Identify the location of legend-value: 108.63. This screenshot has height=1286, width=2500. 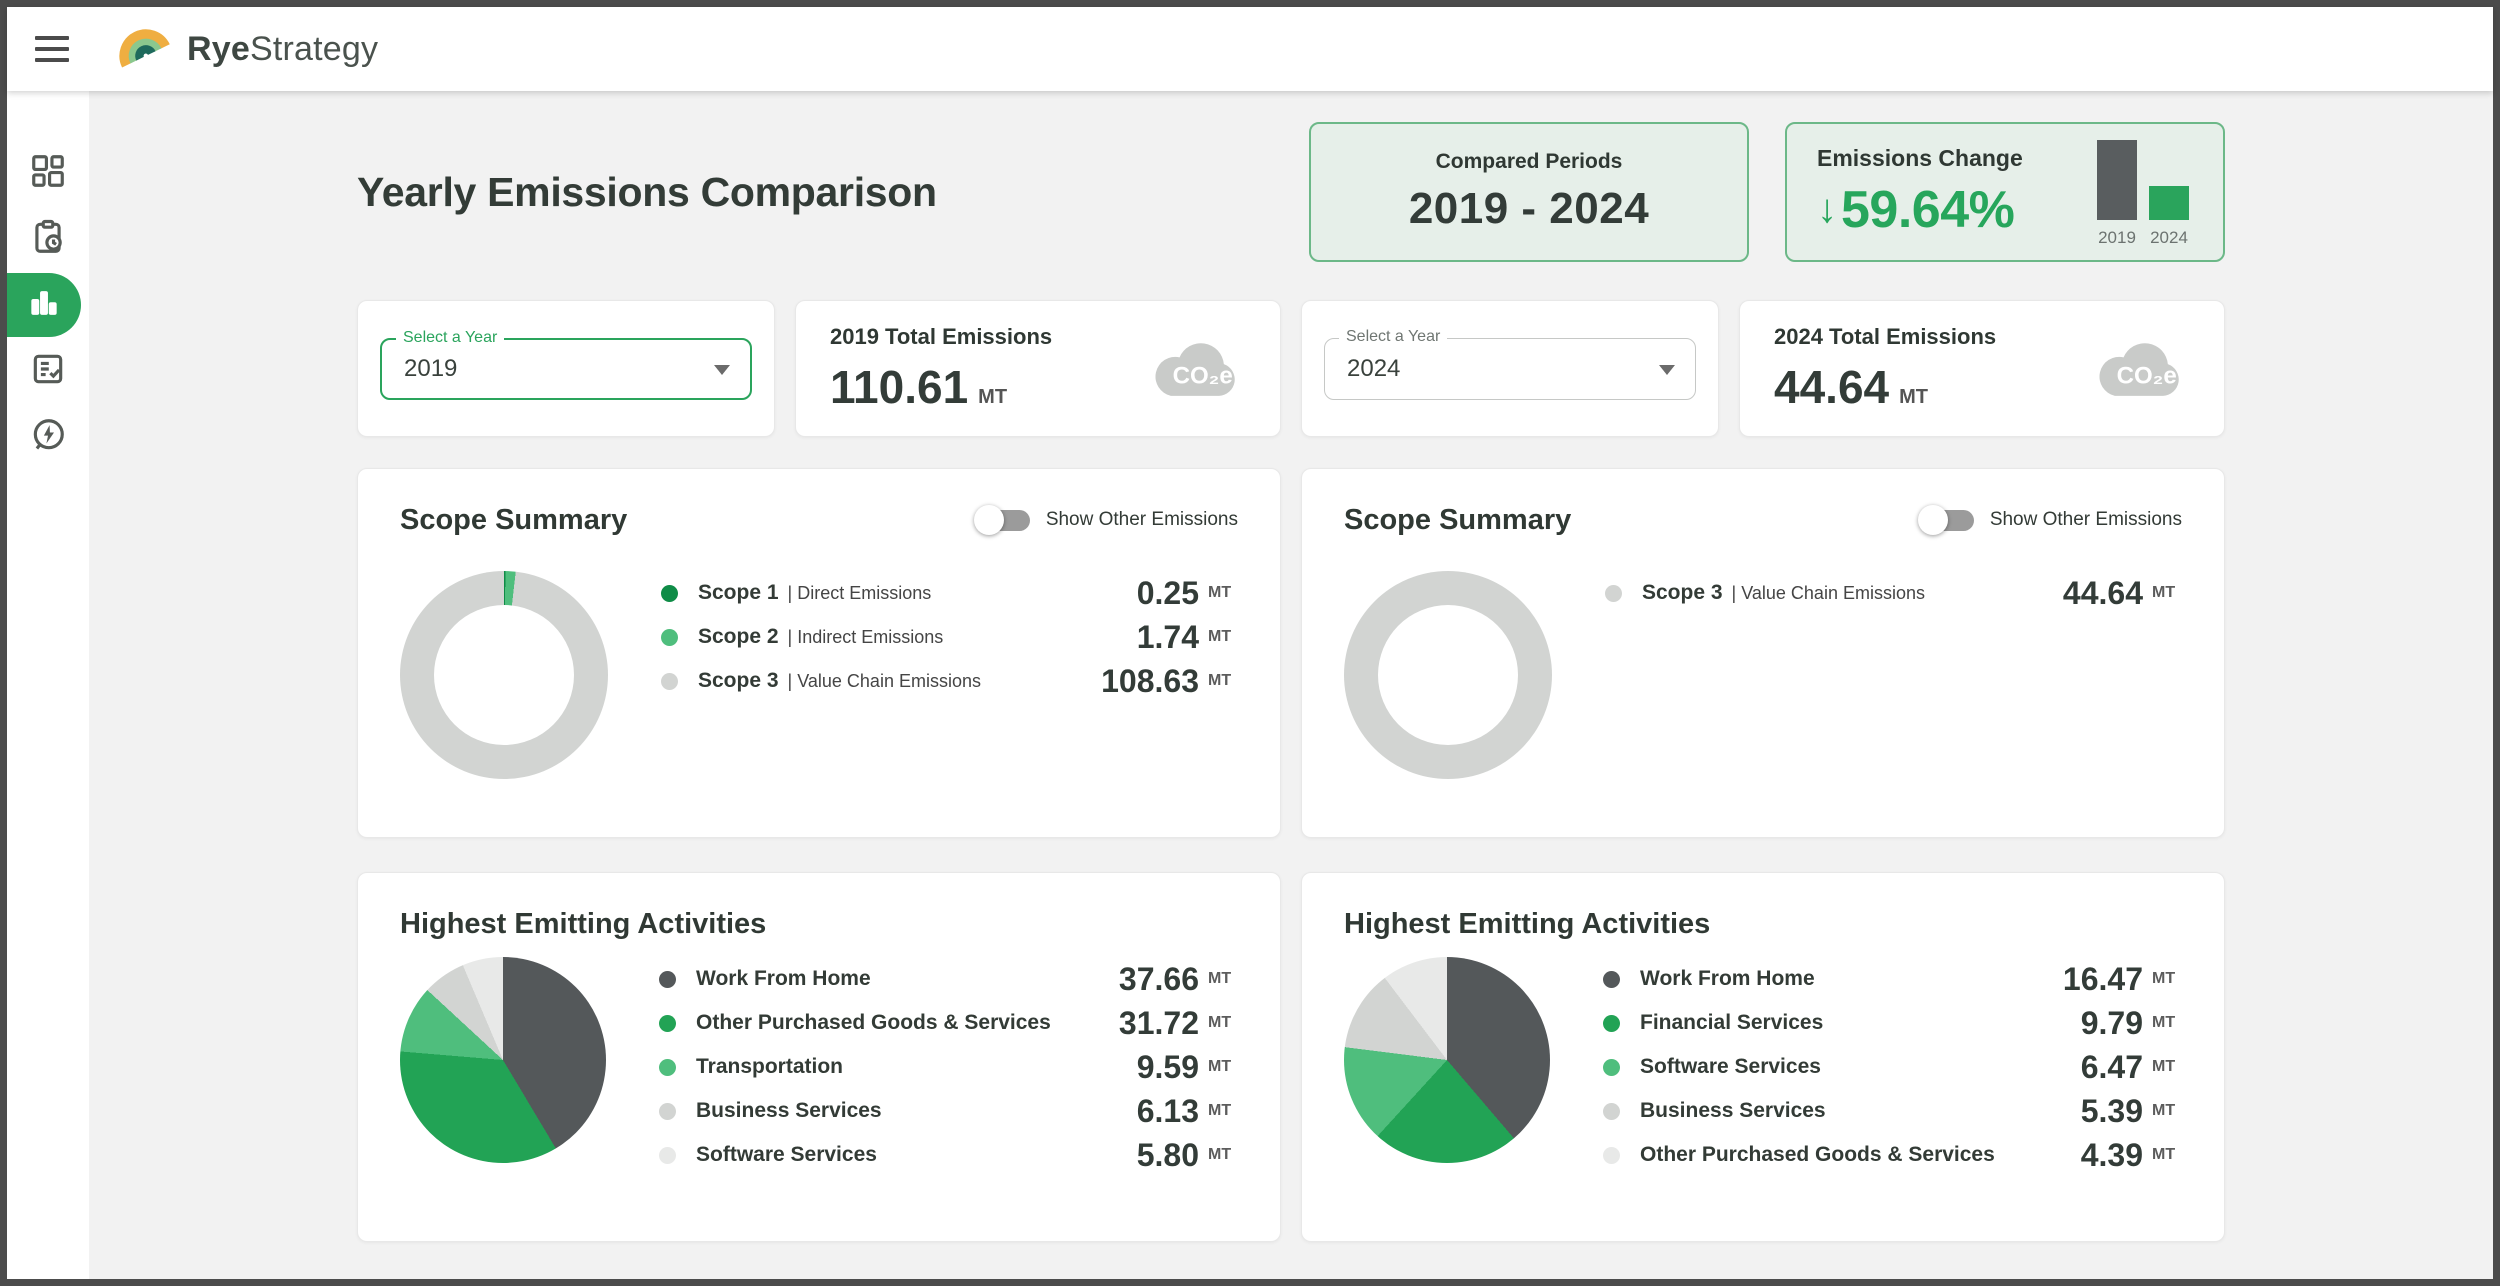
(1150, 680).